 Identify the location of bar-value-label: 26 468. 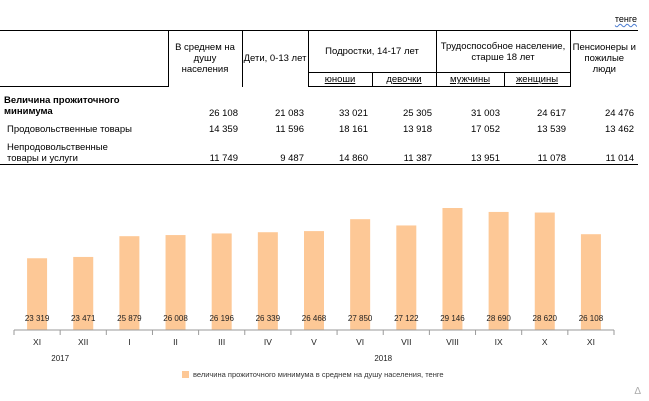
(314, 318).